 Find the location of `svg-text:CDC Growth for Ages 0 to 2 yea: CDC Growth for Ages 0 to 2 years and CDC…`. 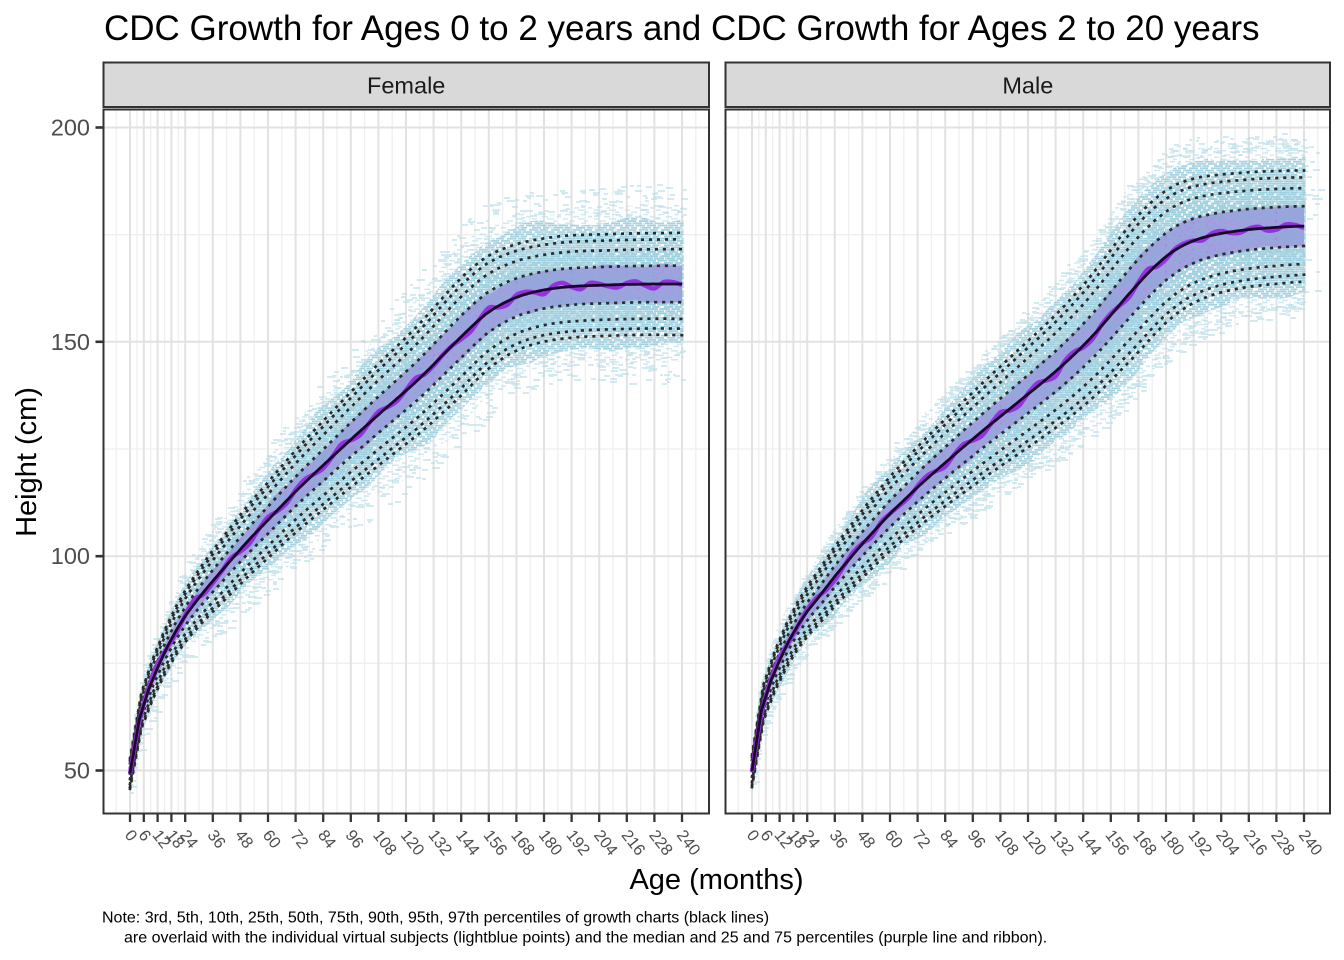

svg-text:CDC Growth for Ages 0 to 2 yea: CDC Growth for Ages 0 to 2 years and CDC… is located at coordinates (682, 28).